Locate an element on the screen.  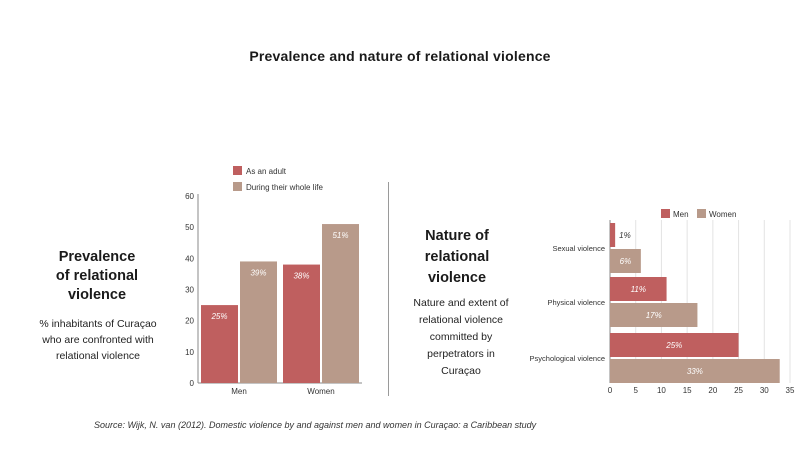
bar-data-label: 11% is located at coordinates (638, 289).